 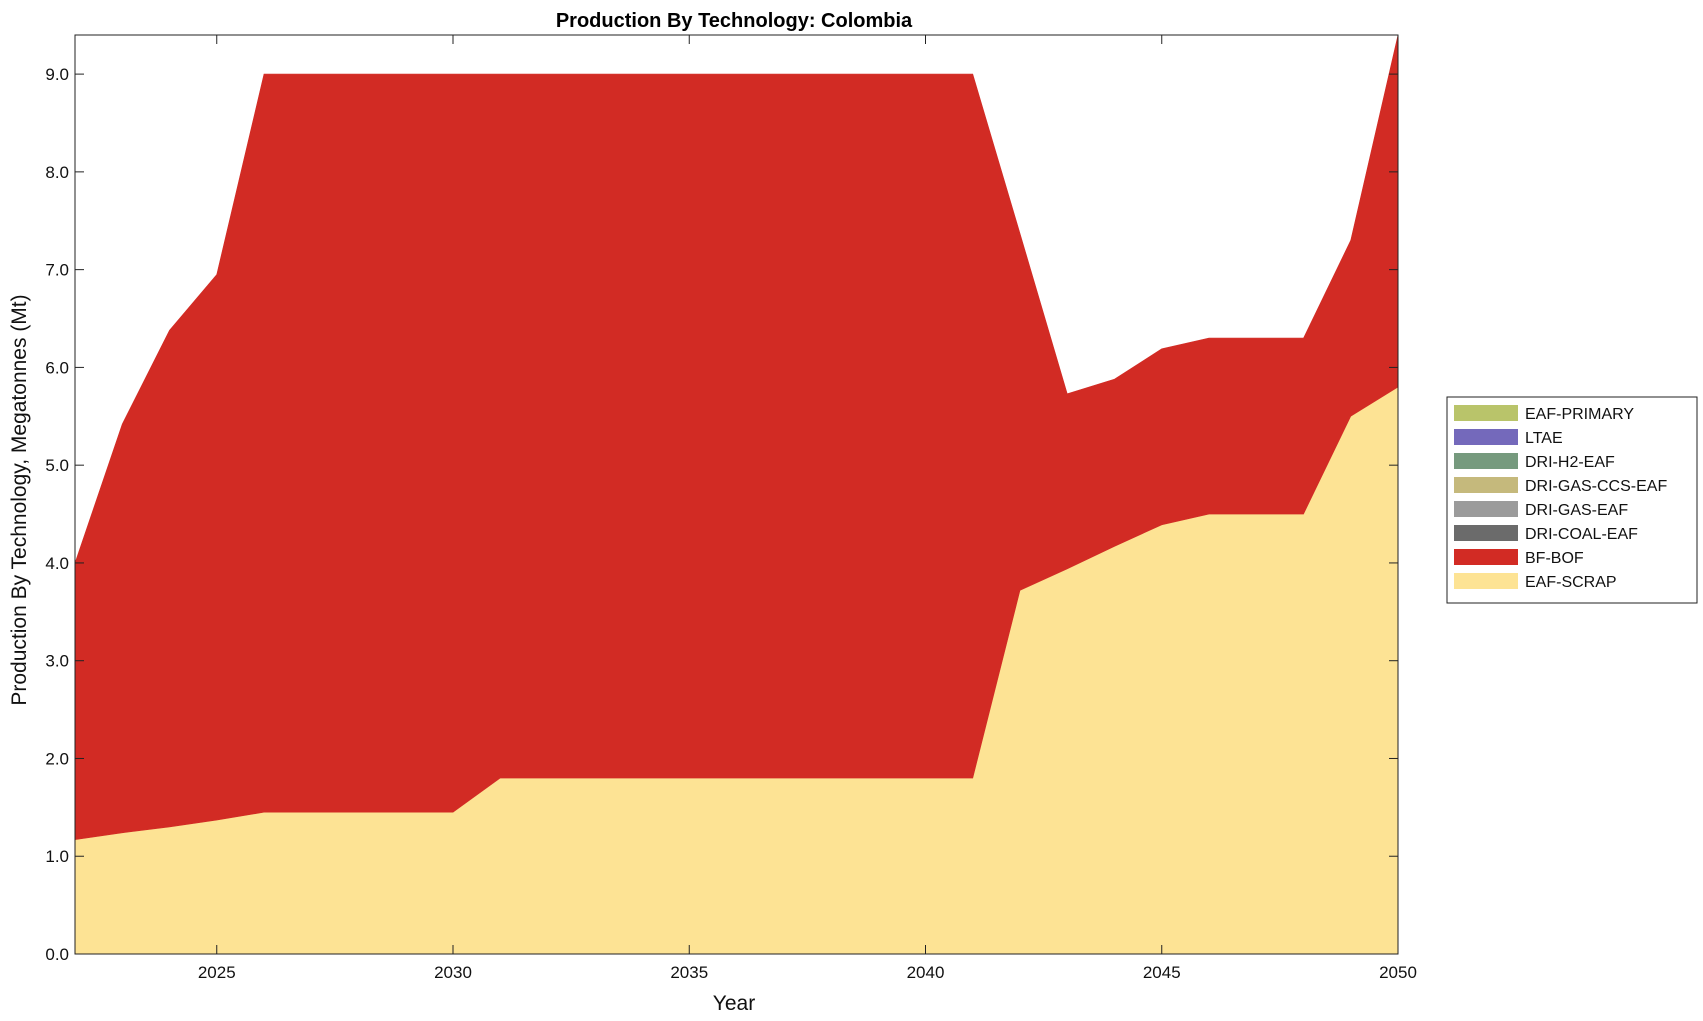 I want to click on legend-item-ltae: LTAE, so click(x=1508, y=438).